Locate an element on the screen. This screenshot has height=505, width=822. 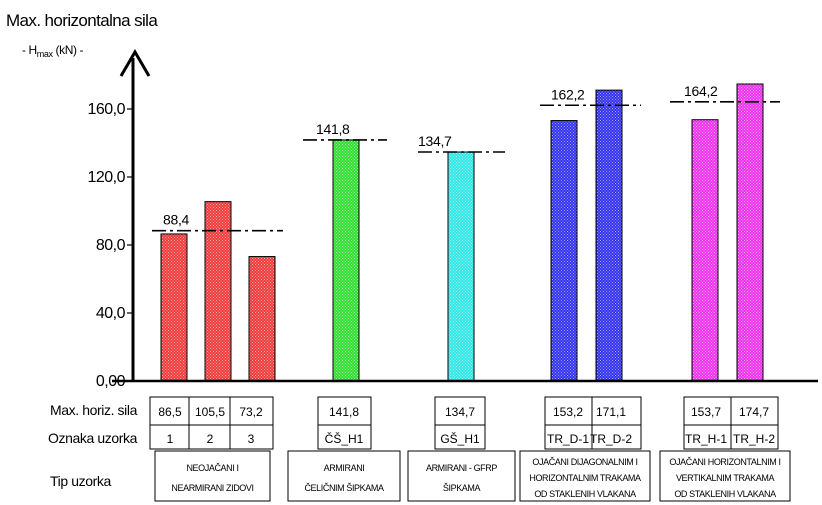
type-label: ARMIRANI - GFRP is located at coordinates (461, 468).